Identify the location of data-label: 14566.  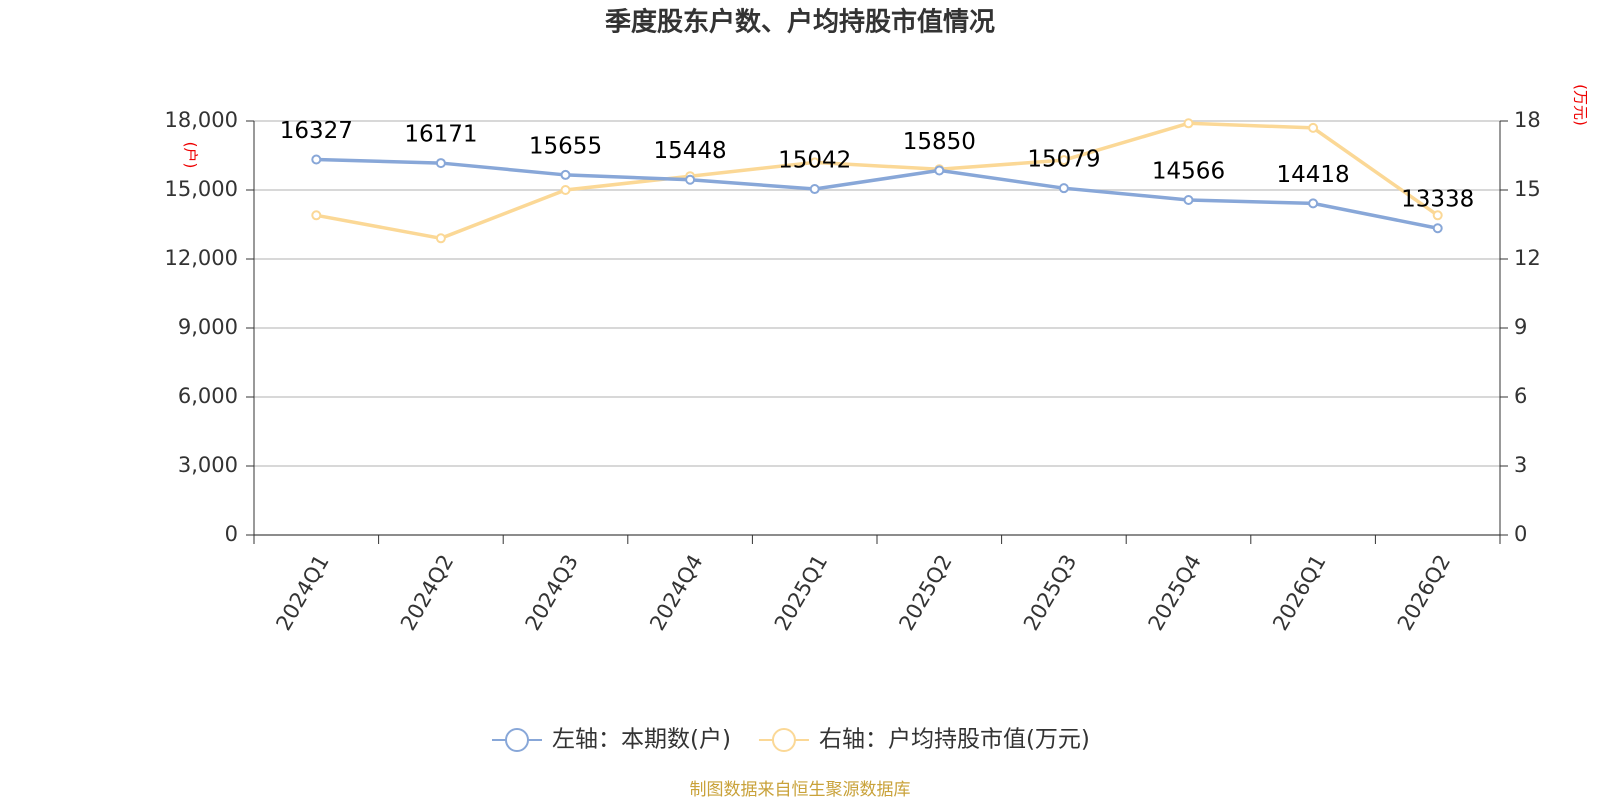
(1188, 171).